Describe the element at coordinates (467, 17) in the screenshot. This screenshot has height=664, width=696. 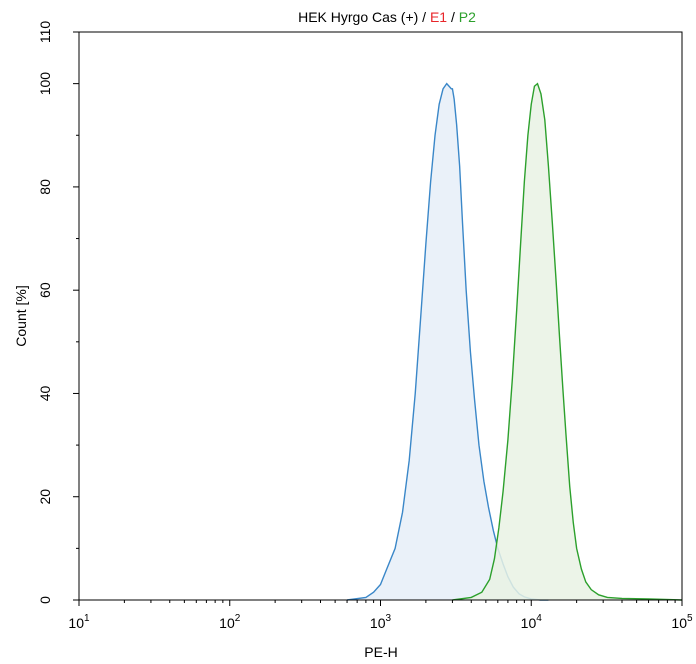
I see `chart-title-part-p2: P2` at that location.